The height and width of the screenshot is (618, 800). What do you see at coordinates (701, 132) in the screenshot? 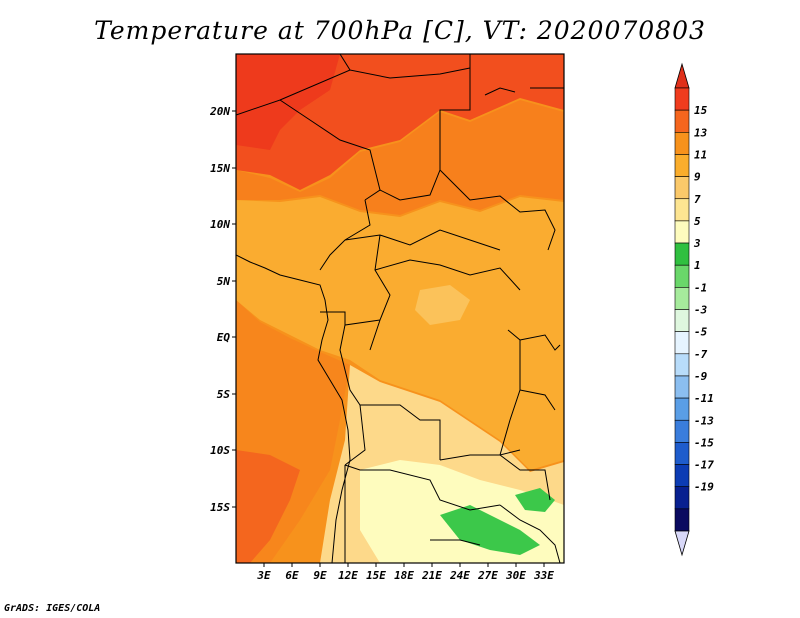
I see `colorbar-label: 13` at bounding box center [701, 132].